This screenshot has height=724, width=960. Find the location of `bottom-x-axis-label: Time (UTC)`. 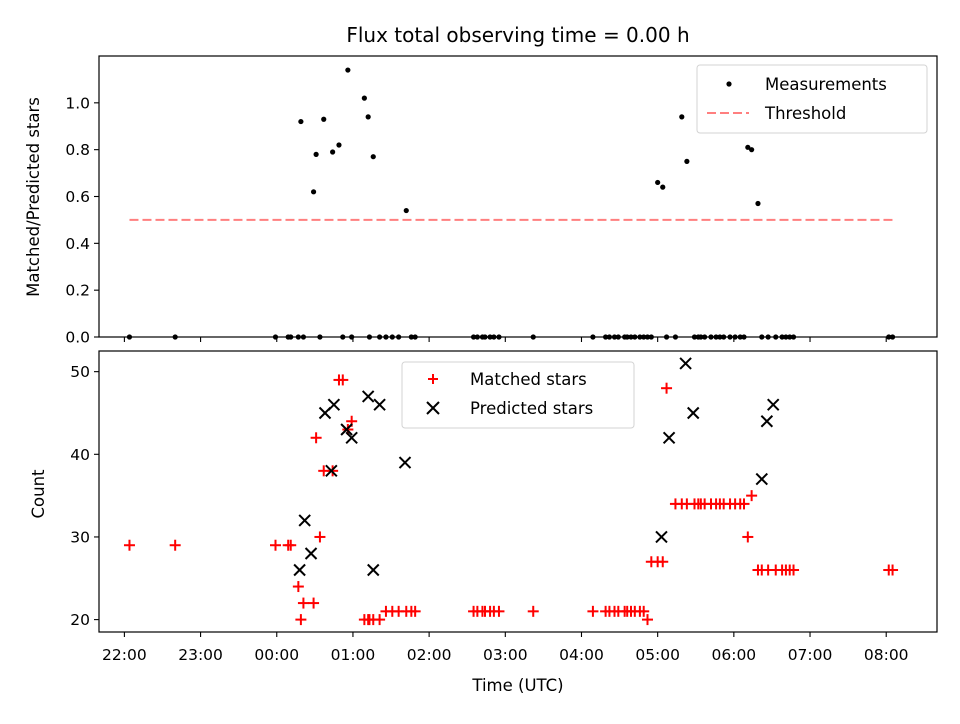

bottom-x-axis-label: Time (UTC) is located at coordinates (517, 685).